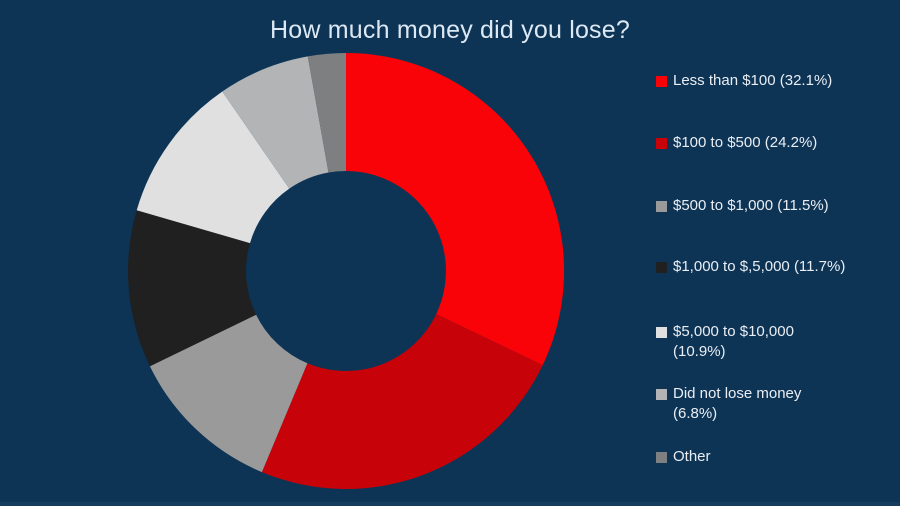  Describe the element at coordinates (275, 122) in the screenshot. I see `donut-segment-did-not-lose-money` at that location.